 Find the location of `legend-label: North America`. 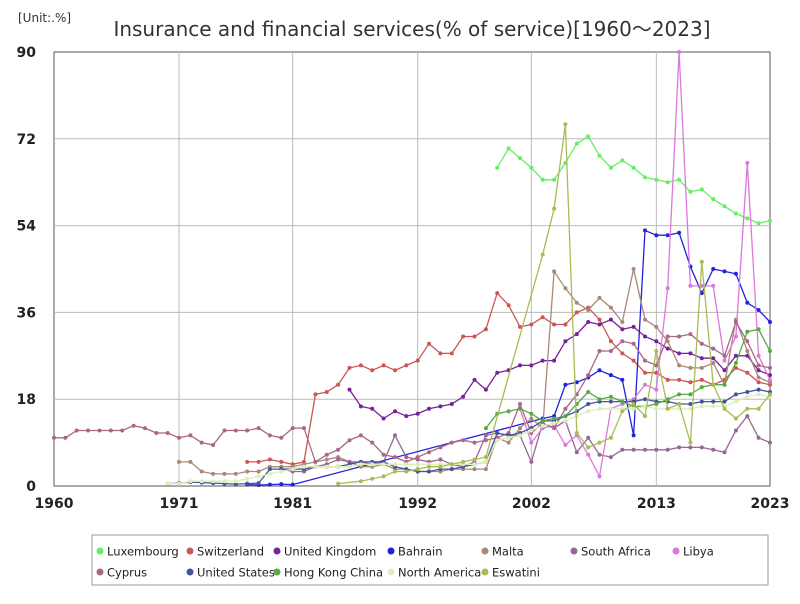

legend-label: North America is located at coordinates (439, 573).